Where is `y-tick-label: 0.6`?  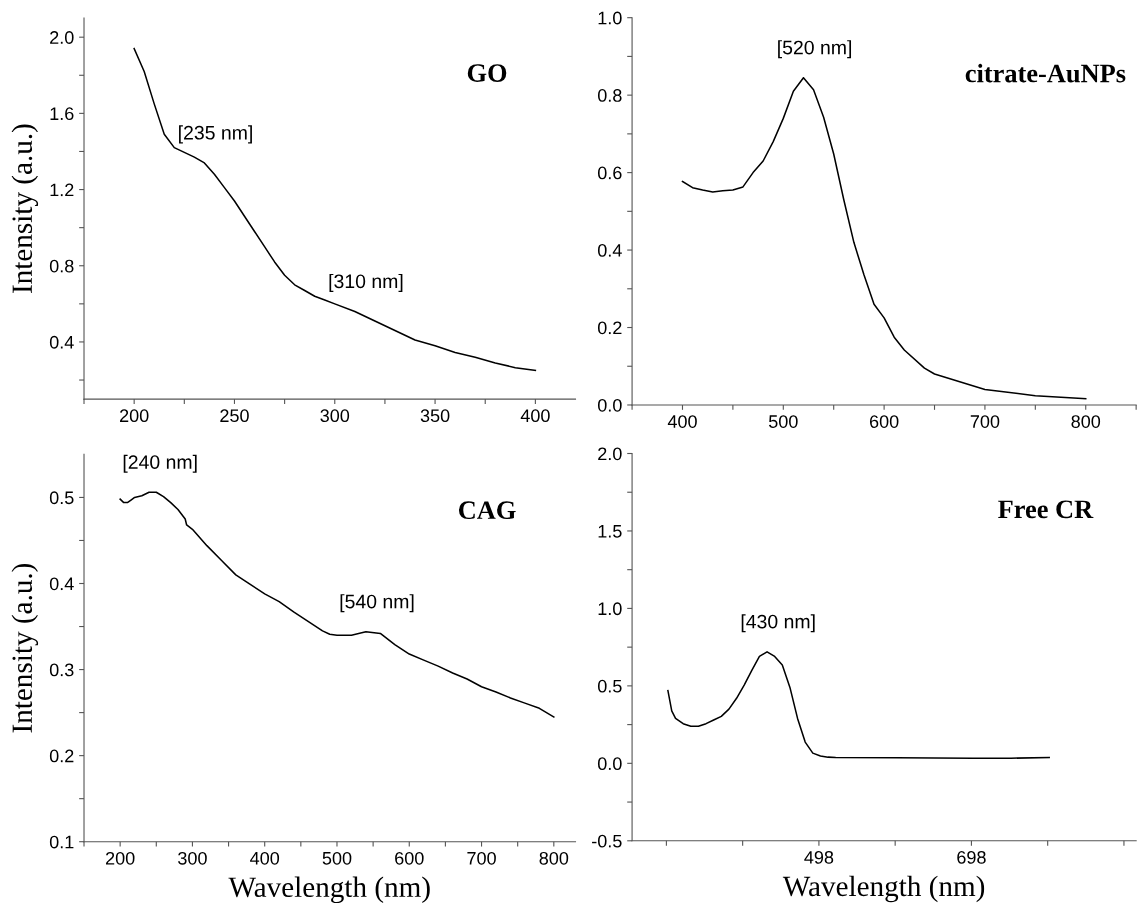
y-tick-label: 0.6 is located at coordinates (609, 173).